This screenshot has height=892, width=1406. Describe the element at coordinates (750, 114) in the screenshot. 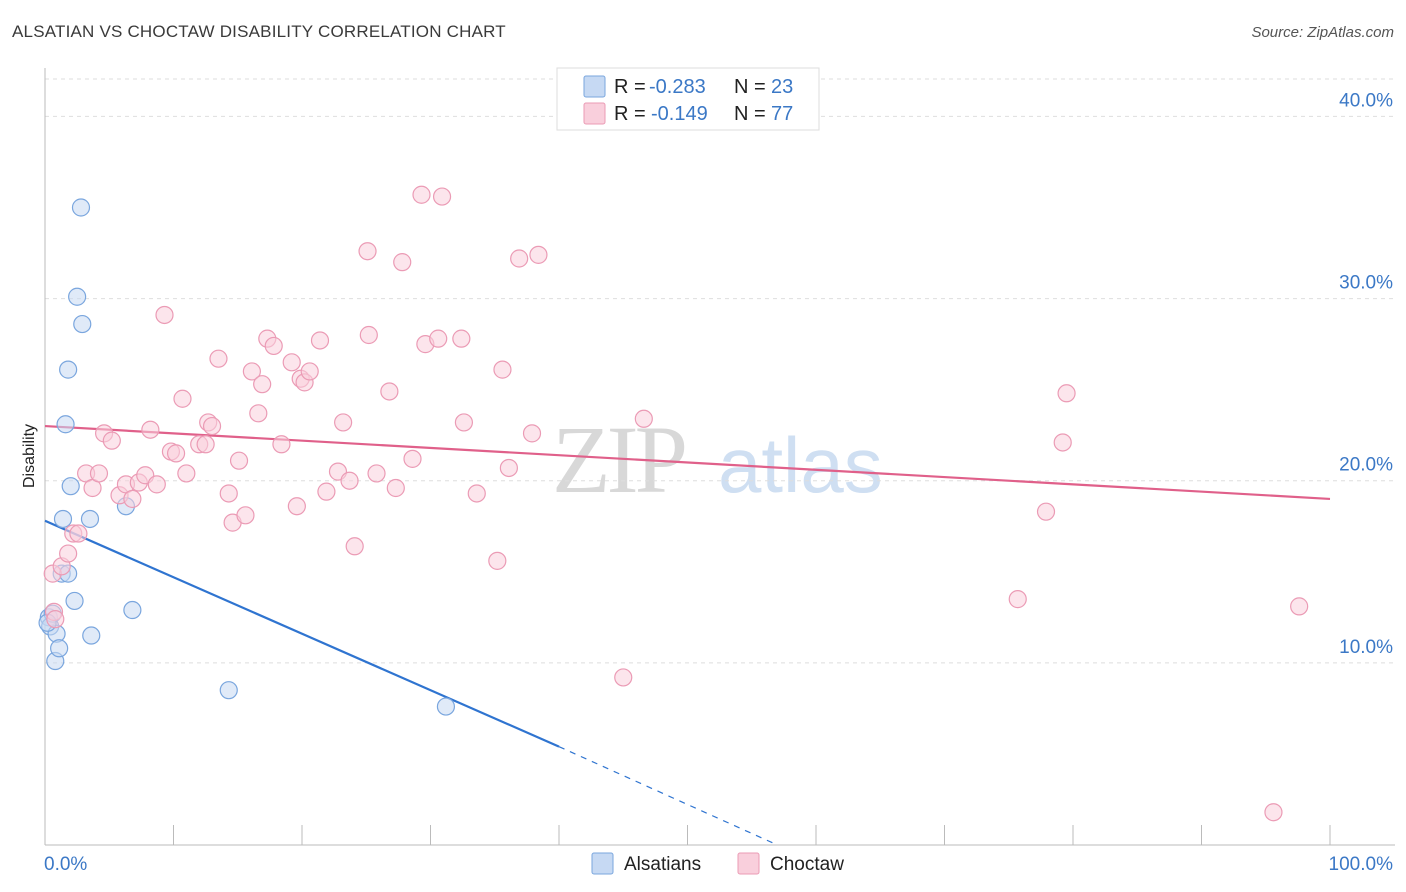

I see `legend-n-label-choctaw: N =` at that location.